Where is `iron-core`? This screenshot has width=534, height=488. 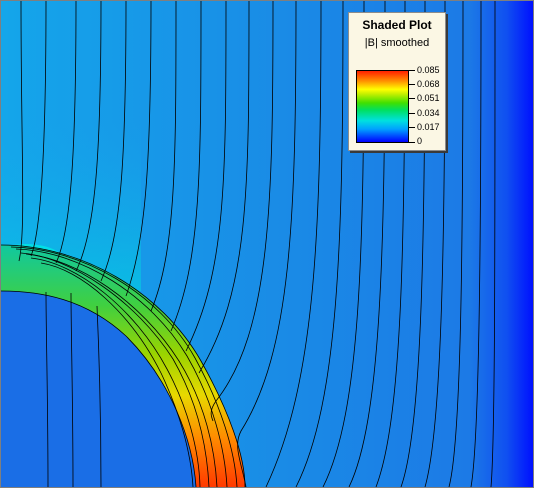 iron-core is located at coordinates (98, 389).